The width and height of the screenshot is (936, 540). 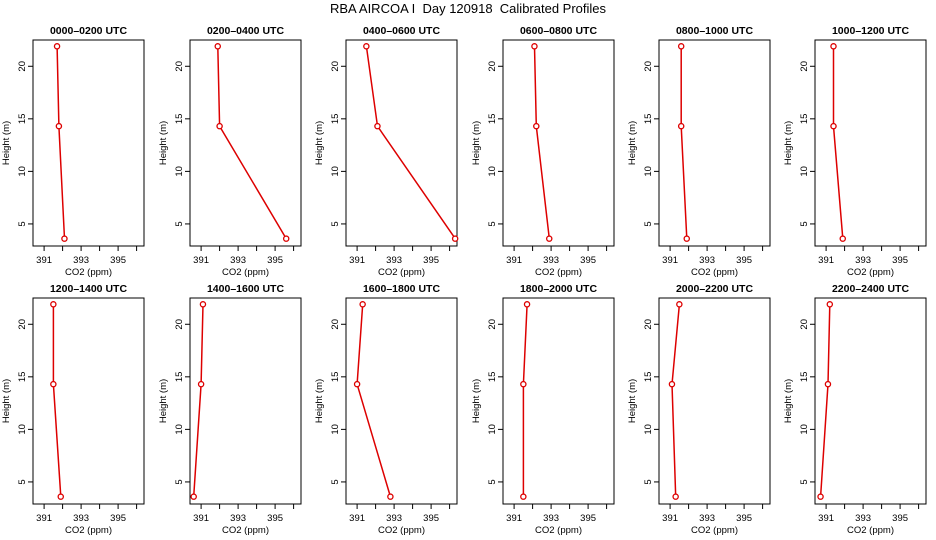 I want to click on panel-title: 1600–1800 UTC, so click(x=401, y=289).